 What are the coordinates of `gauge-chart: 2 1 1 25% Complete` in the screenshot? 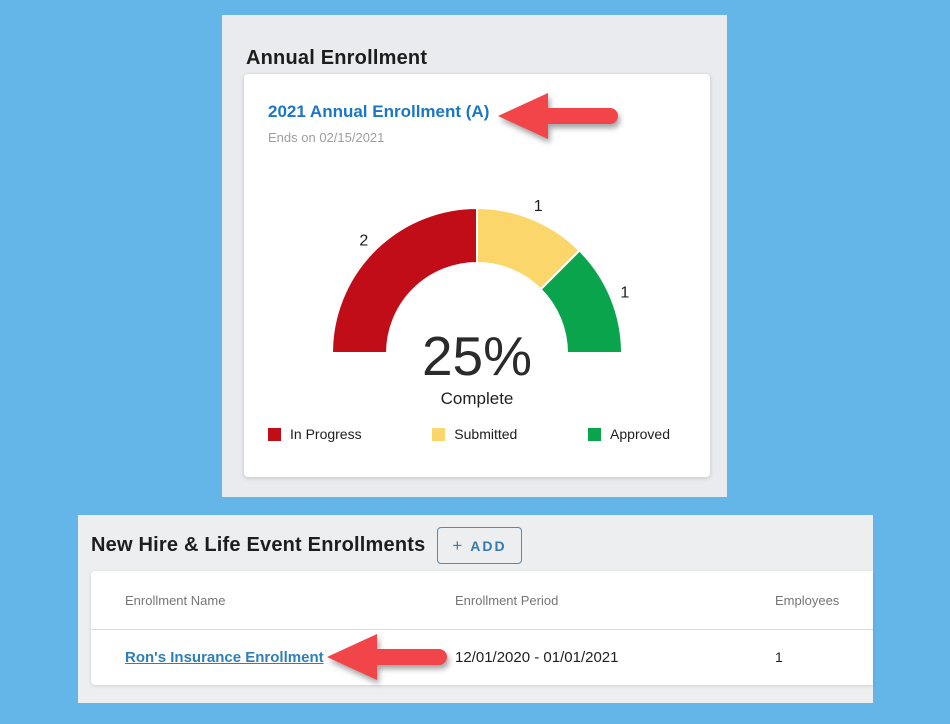 It's located at (479, 303).